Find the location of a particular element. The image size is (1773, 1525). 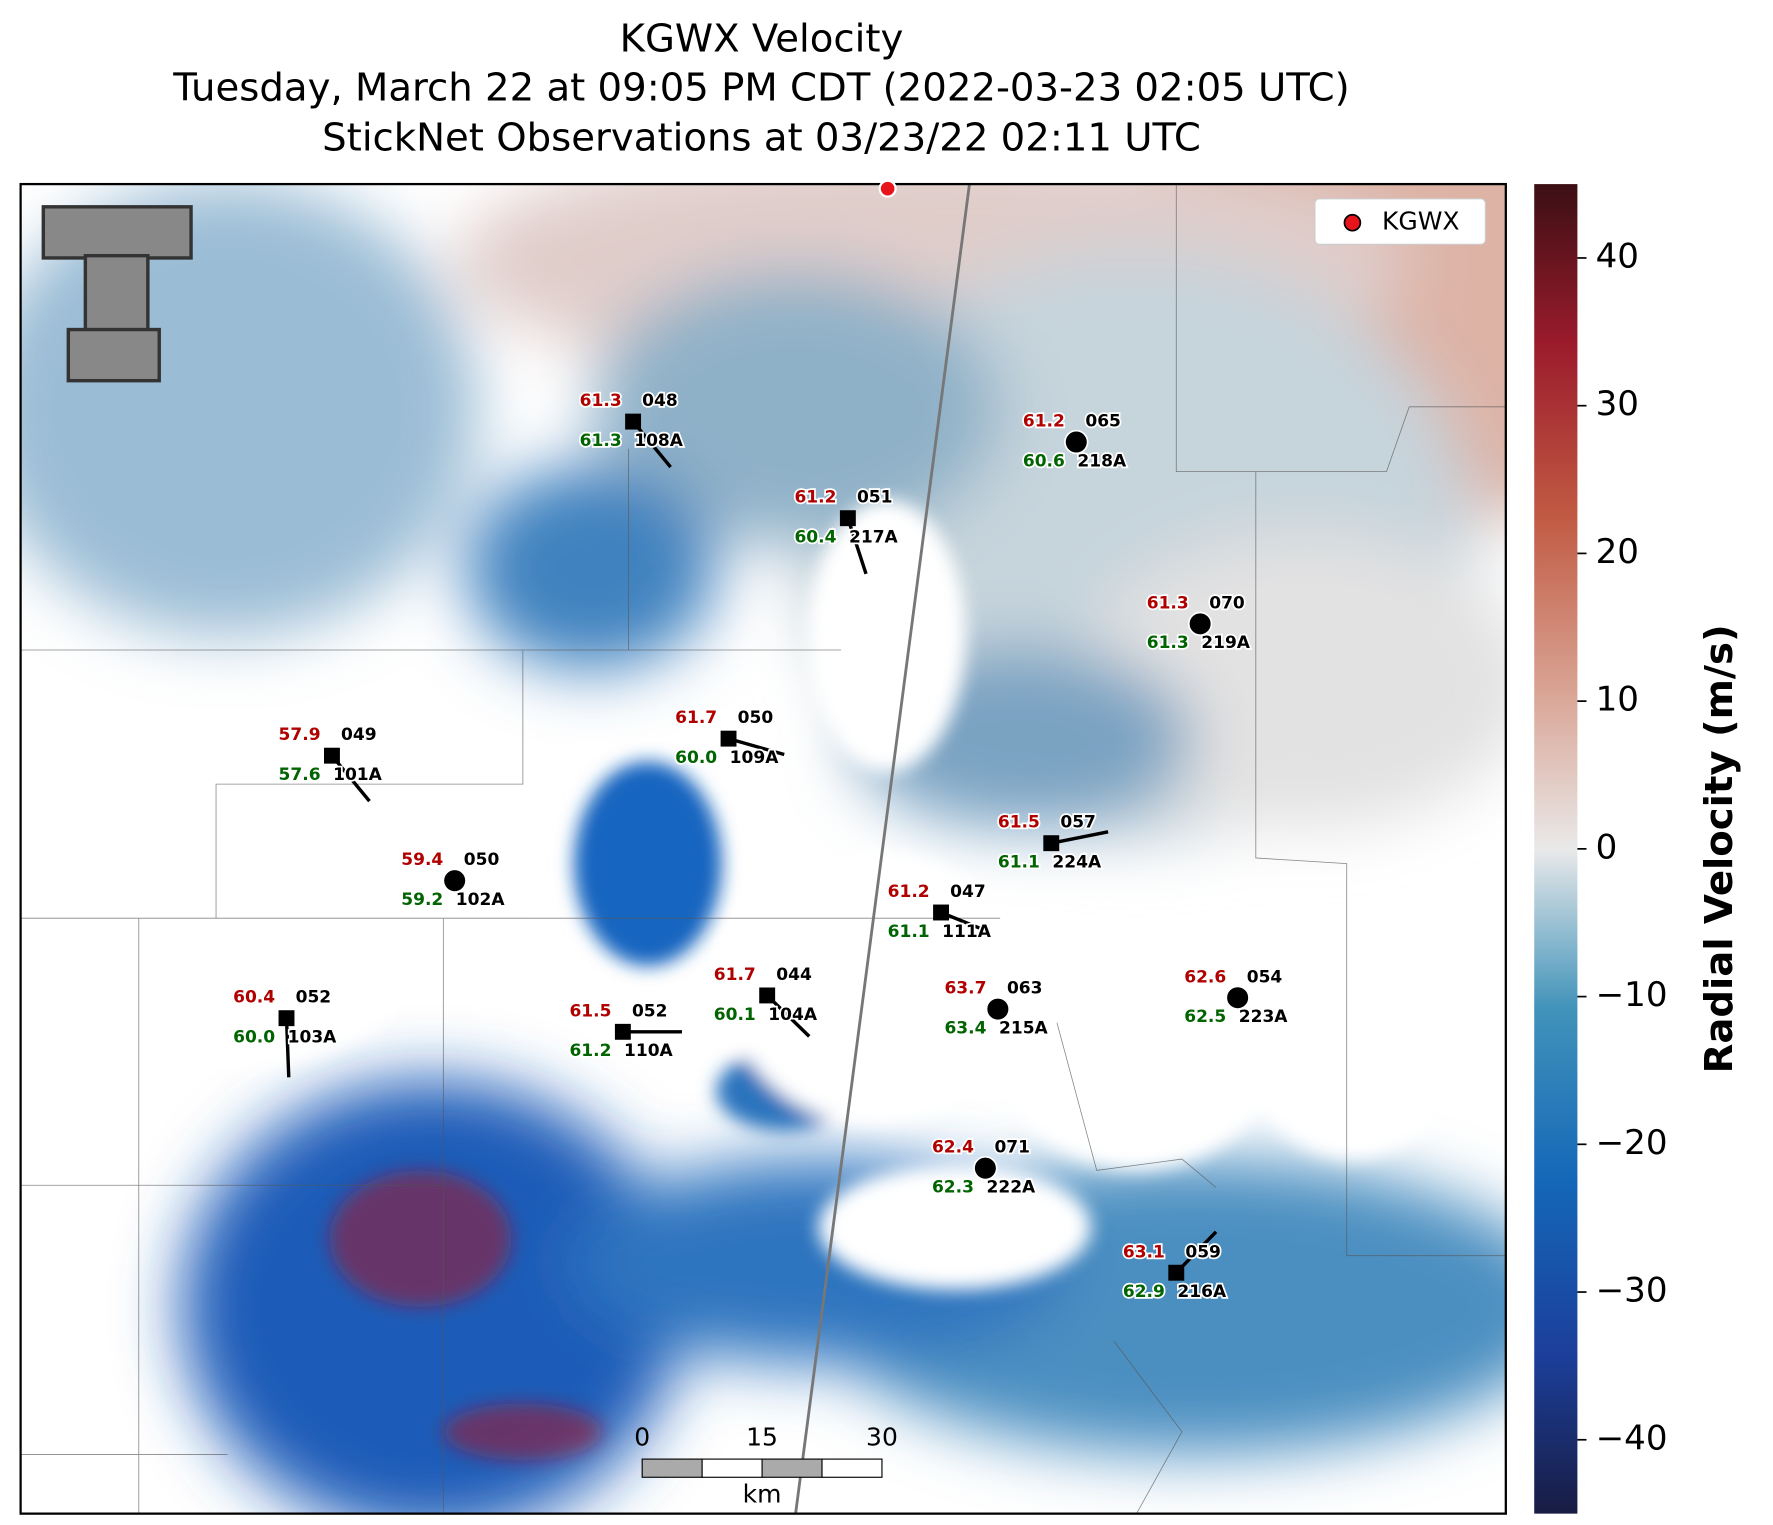

station-id: 101A is located at coordinates (358, 775).